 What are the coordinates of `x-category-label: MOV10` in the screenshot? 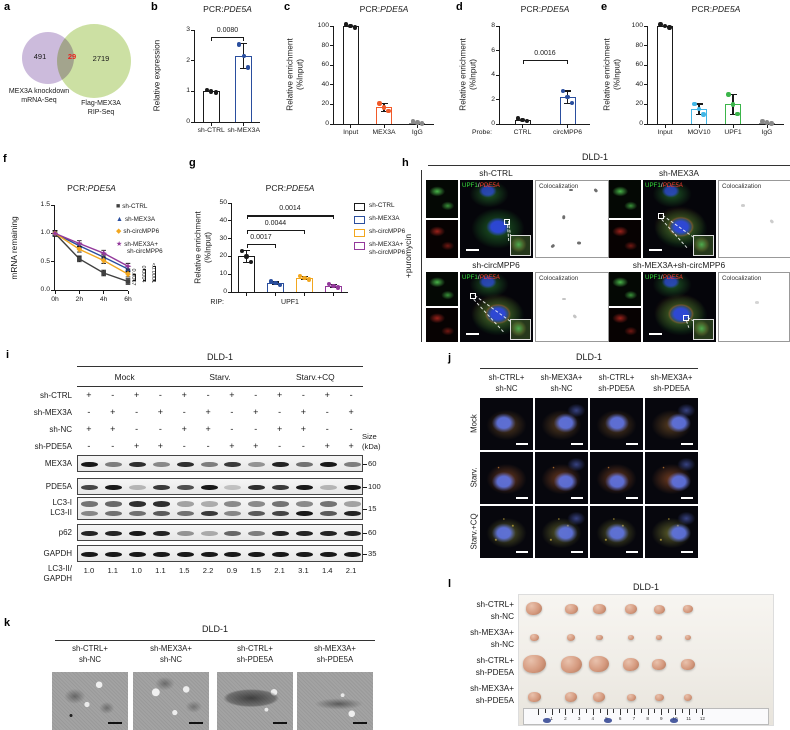 It's located at (699, 132).